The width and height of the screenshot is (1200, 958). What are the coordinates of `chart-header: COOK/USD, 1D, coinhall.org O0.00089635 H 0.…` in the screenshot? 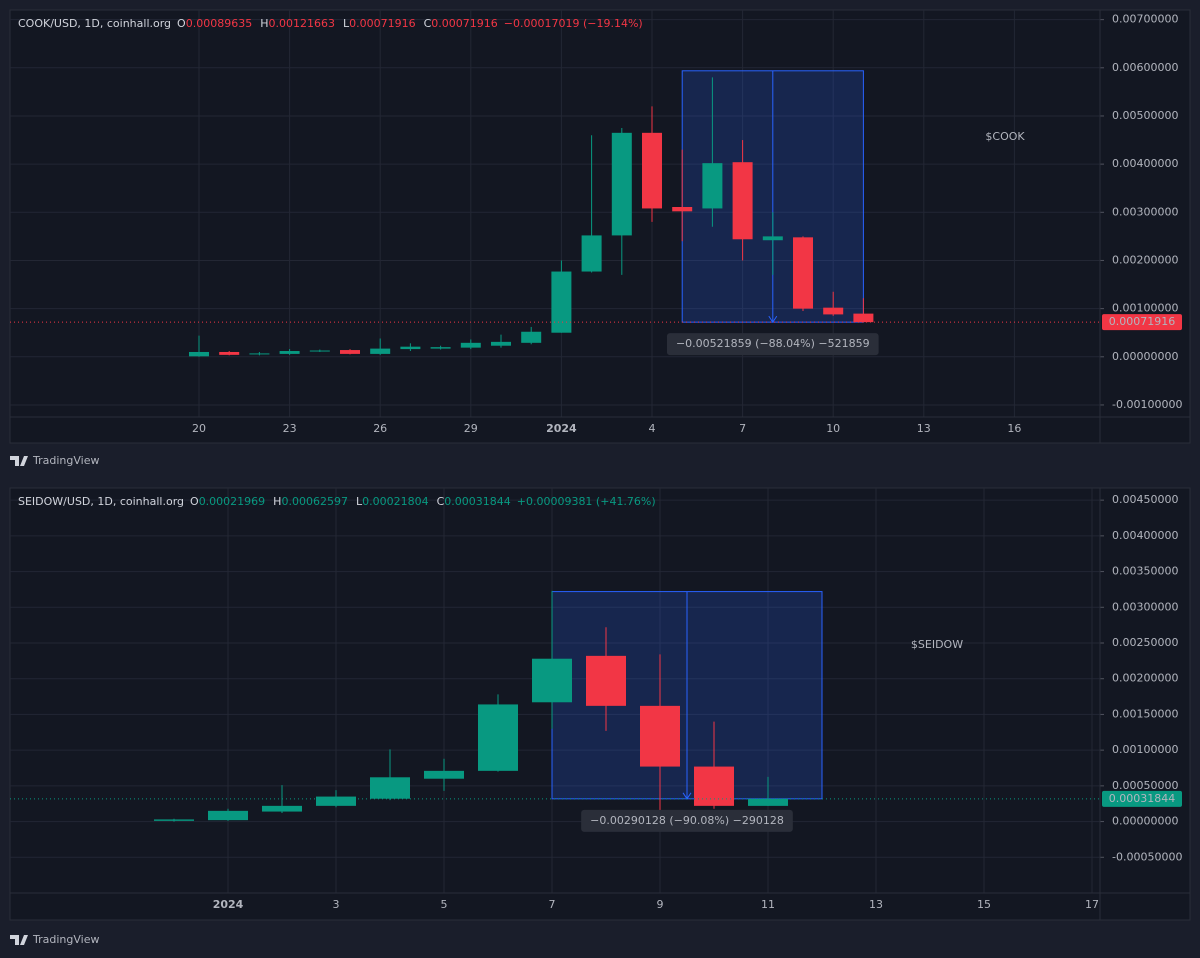 It's located at (330, 23).